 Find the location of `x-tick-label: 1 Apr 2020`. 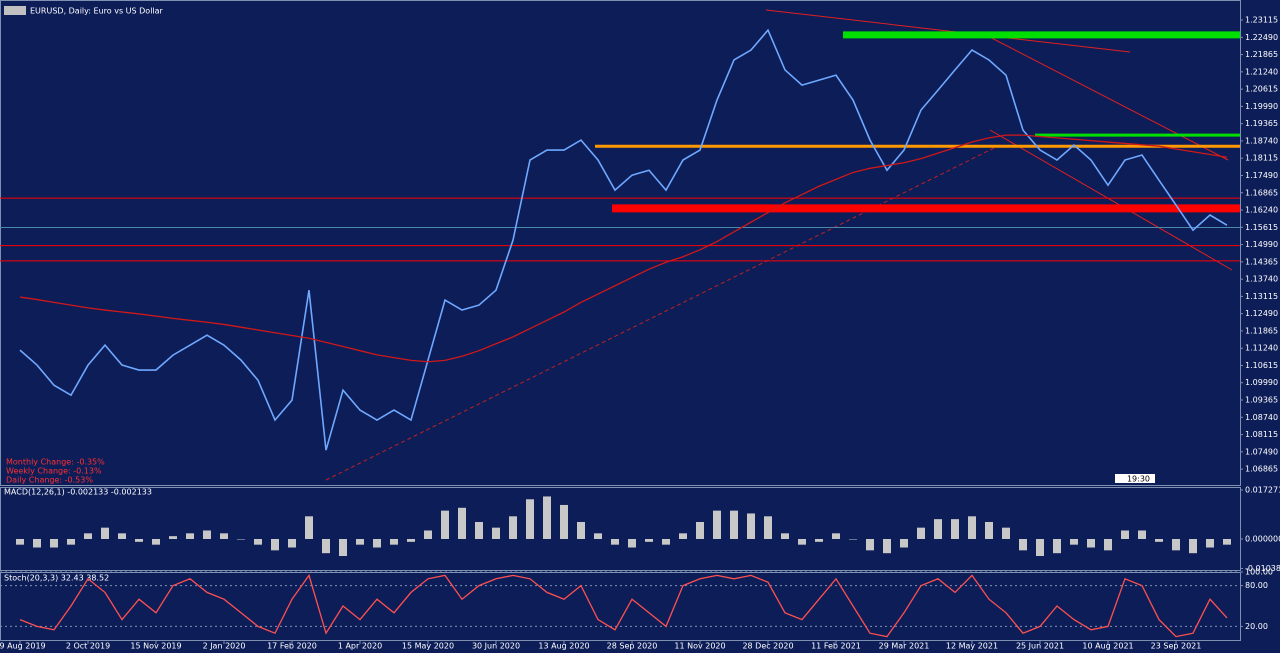

x-tick-label: 1 Apr 2020 is located at coordinates (360, 646).